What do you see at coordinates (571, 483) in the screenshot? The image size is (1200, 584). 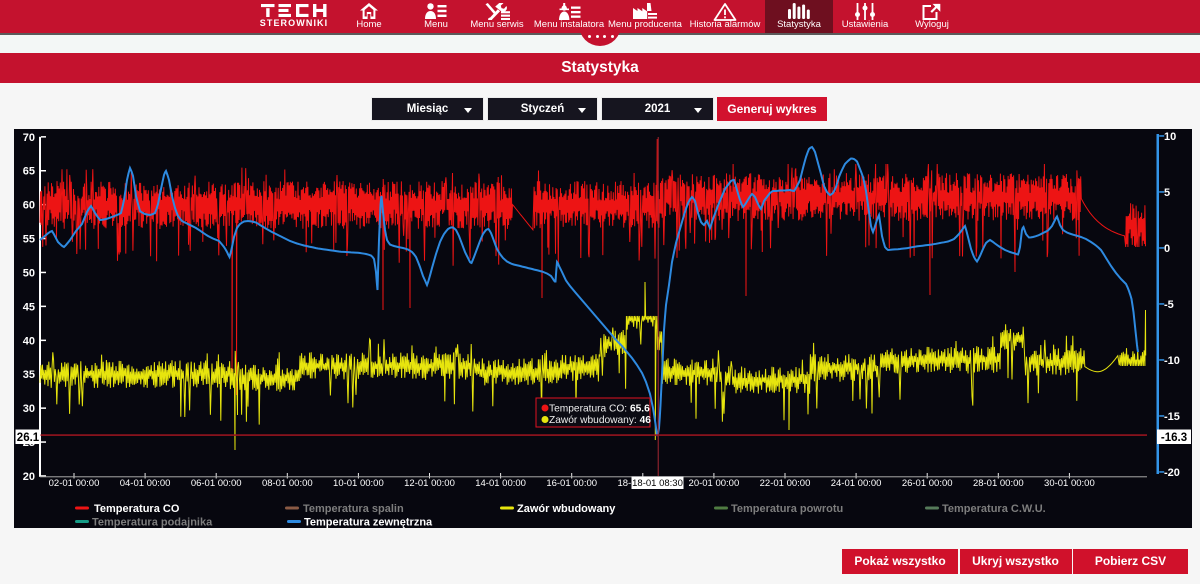 I see `svg-text: 16-01 00:00` at bounding box center [571, 483].